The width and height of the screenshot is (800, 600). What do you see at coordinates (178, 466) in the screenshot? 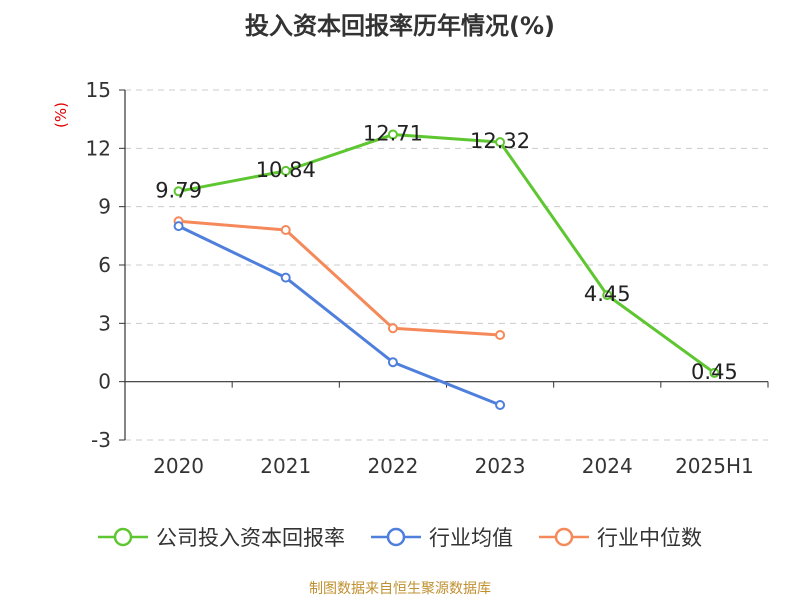
I see `x-tick-label: 2020` at bounding box center [178, 466].